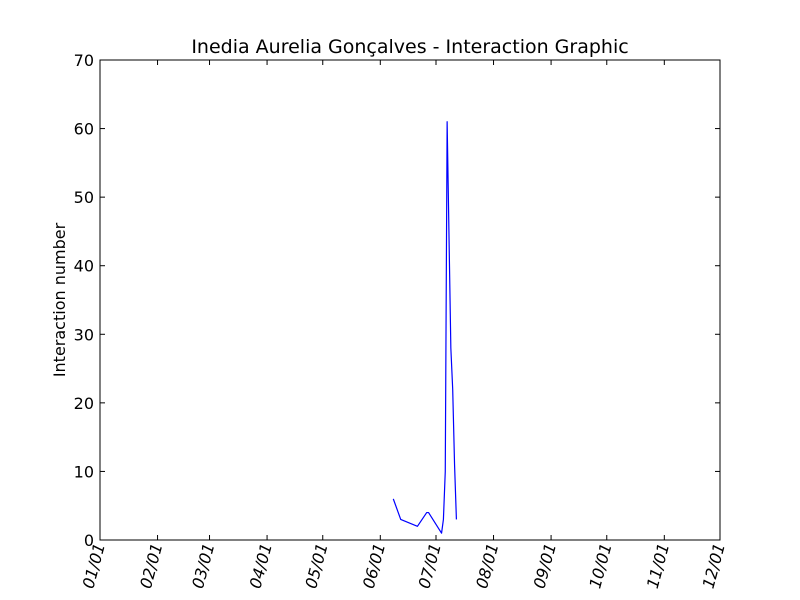 Image resolution: width=800 pixels, height=600 pixels. What do you see at coordinates (316, 565) in the screenshot?
I see `x-tick-label: 05/01` at bounding box center [316, 565].